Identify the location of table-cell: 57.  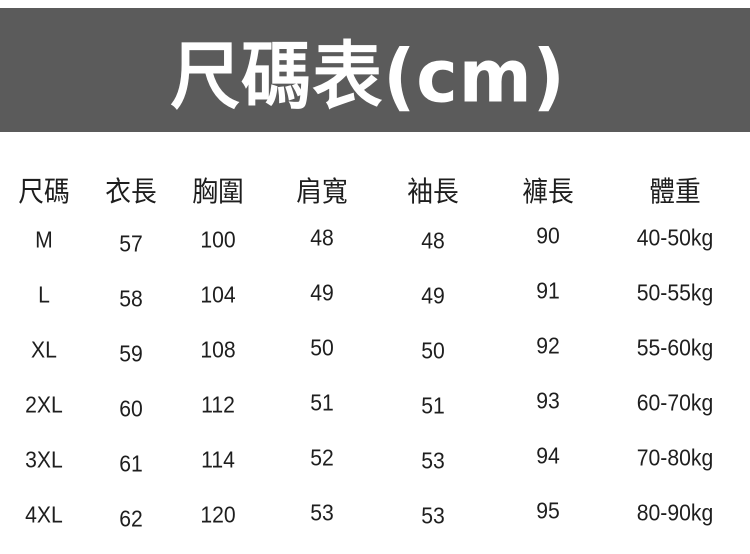
(131, 243).